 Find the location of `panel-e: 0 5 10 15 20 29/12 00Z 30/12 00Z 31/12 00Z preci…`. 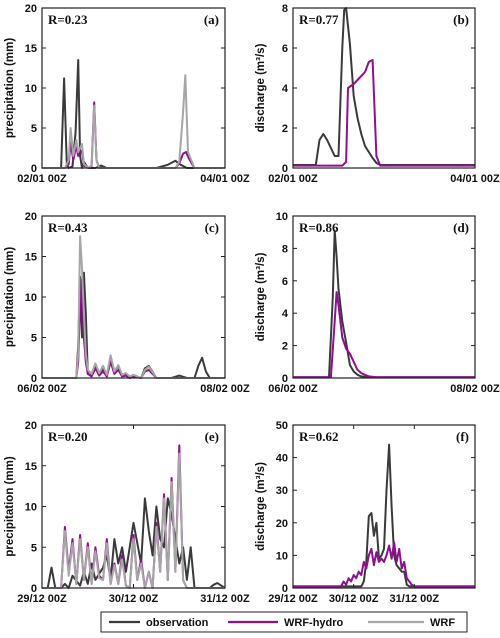

panel-e: 0 5 10 15 20 29/12 00Z 30/12 00Z 31/12 00Z preci… is located at coordinates (127, 512).